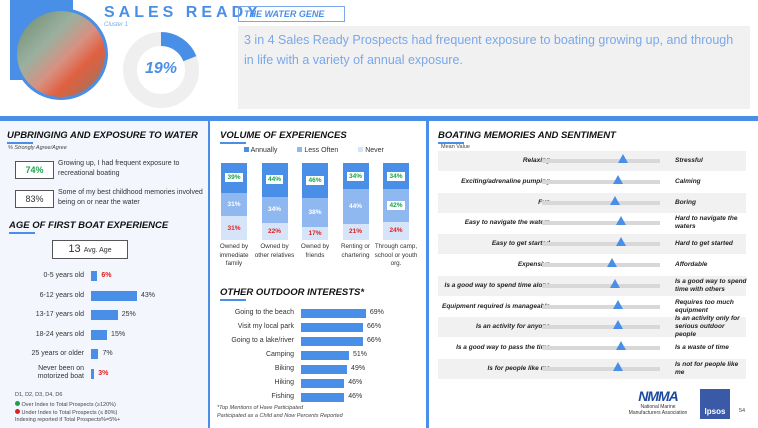 The image size is (758, 428). What do you see at coordinates (61, 295) in the screenshot?
I see `age-row-label: 6-12 years old` at bounding box center [61, 295].